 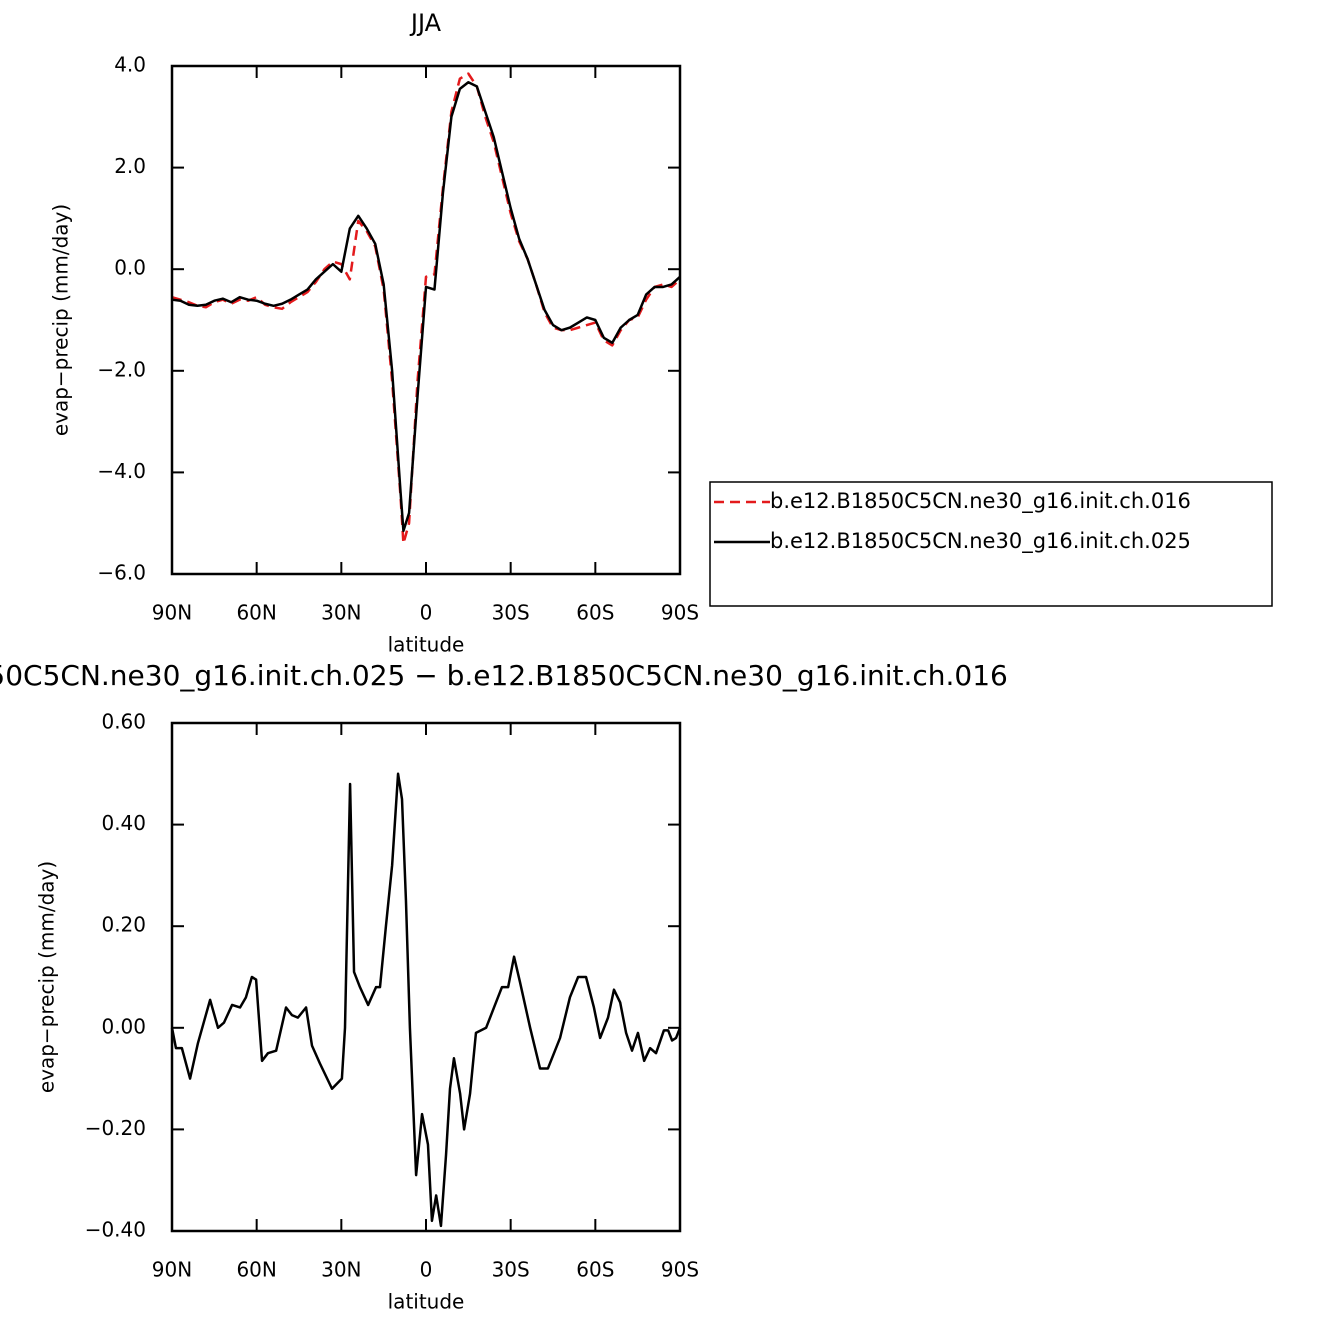 What do you see at coordinates (130, 166) in the screenshot?
I see `y-tick-label: 2.0` at bounding box center [130, 166].